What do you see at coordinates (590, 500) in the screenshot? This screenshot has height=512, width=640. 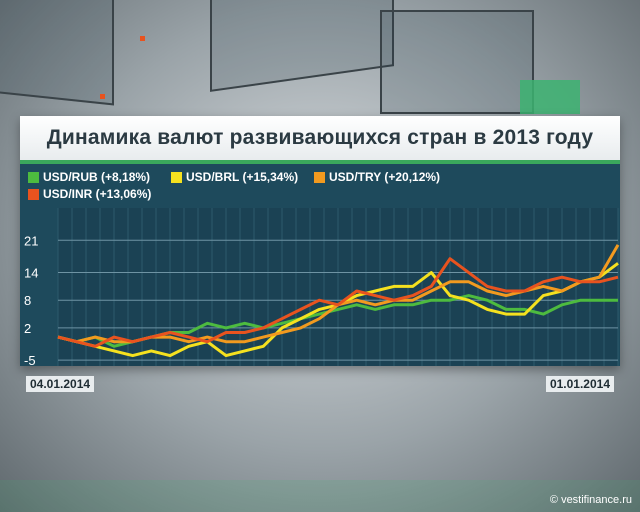 I see `credit-text: © vestifinance.ru` at bounding box center [590, 500].